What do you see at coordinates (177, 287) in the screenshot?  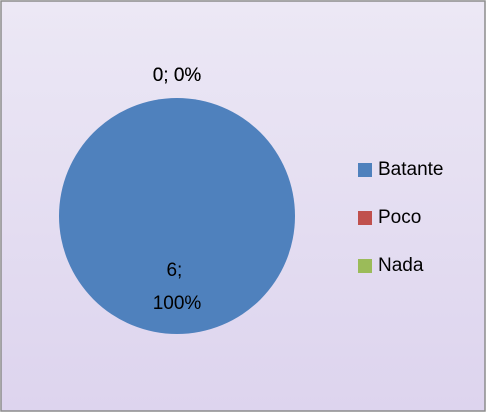 I see `data-label: 6; 100%` at bounding box center [177, 287].